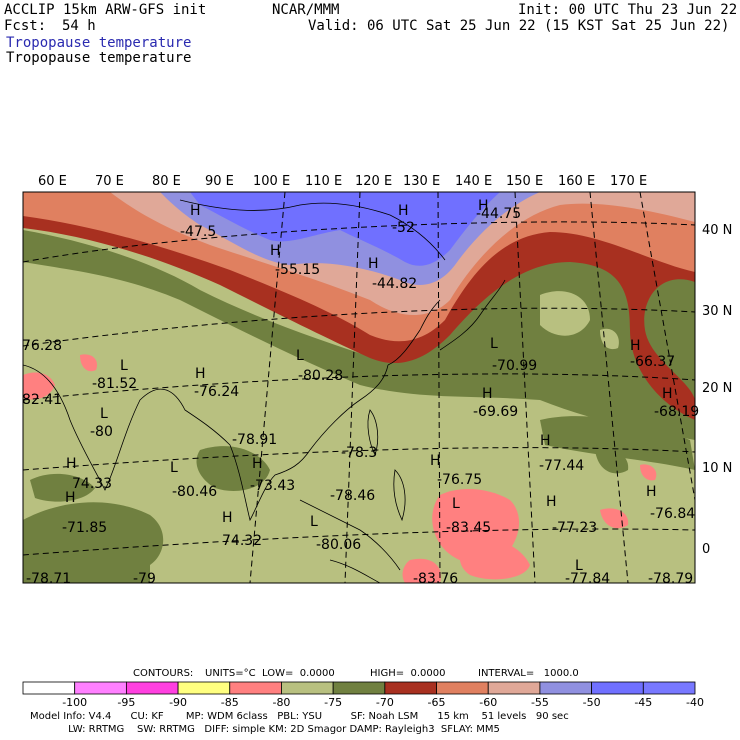 This screenshot has height=740, width=740. Describe the element at coordinates (695, 702) in the screenshot. I see `colorbar-tick-label: -40` at that location.